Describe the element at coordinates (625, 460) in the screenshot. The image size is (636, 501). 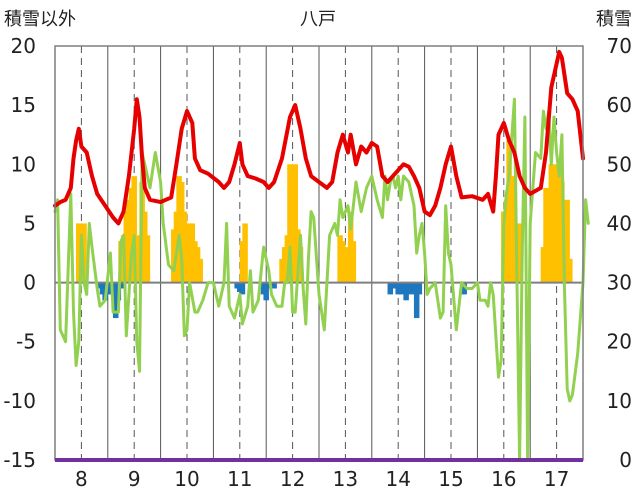
I see `right-tick-label: 0` at that location.